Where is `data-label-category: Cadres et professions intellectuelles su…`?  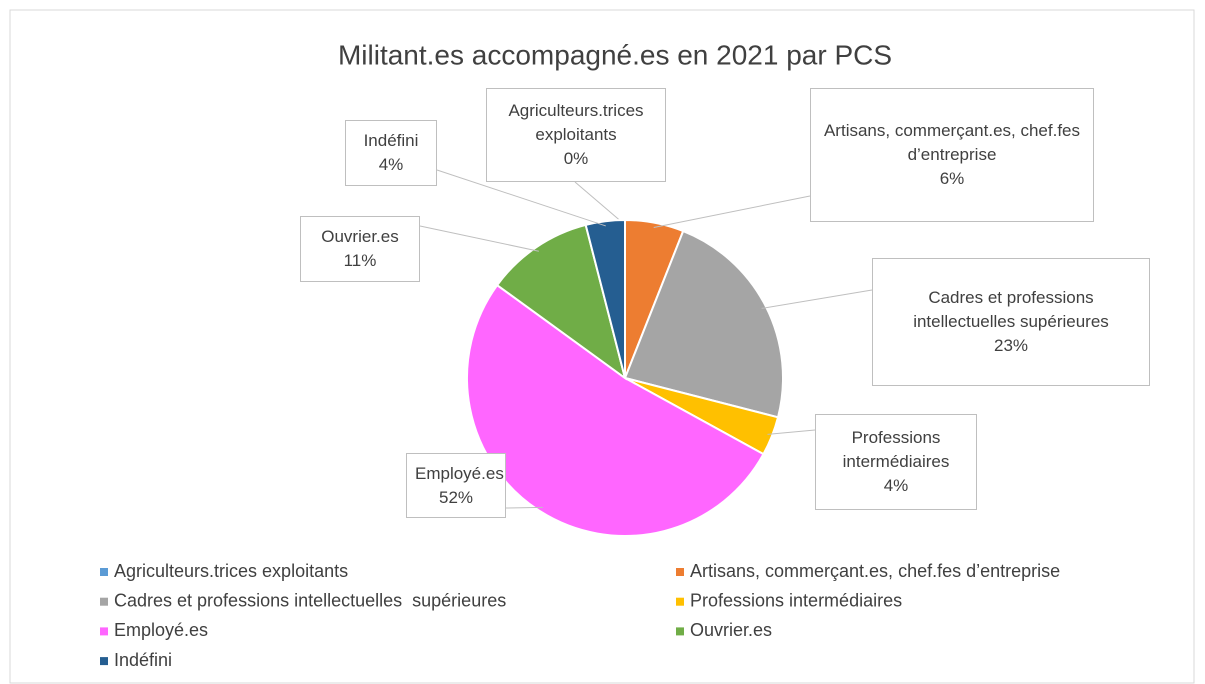
data-label-category: Cadres et professions intellectuelles su… is located at coordinates (1011, 309).